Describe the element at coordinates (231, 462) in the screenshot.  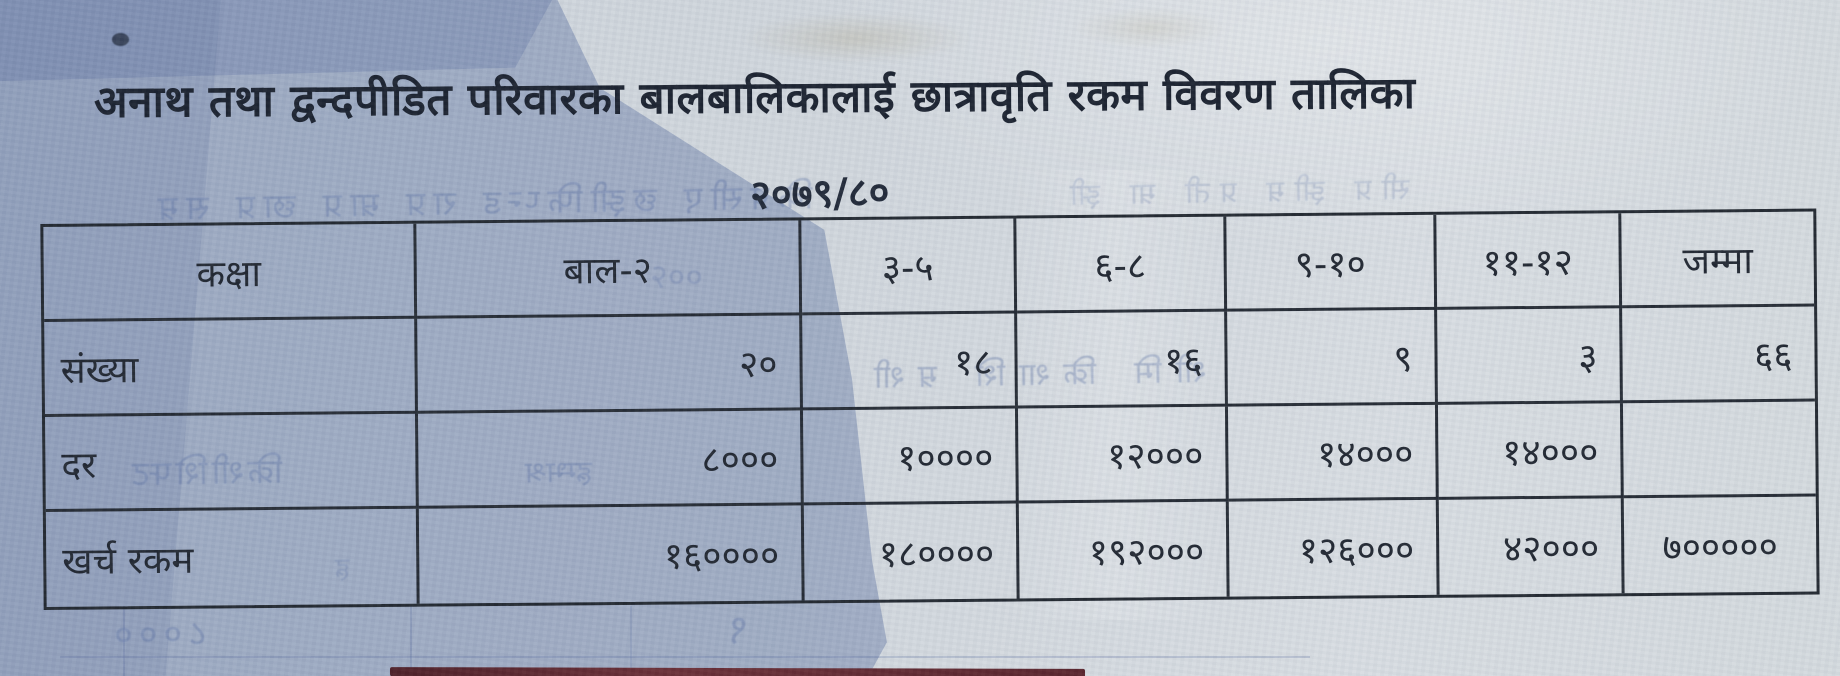
I see `row-label-rate: दर` at that location.